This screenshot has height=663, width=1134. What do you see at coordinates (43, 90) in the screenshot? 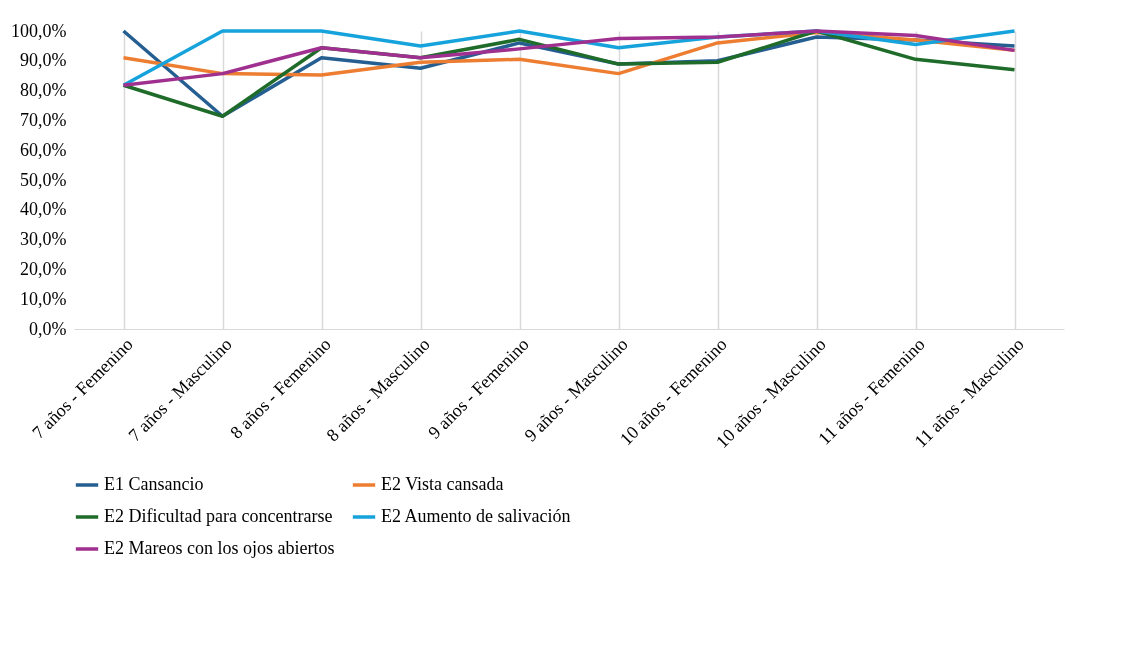
I see `y-tick-label: 80,0%` at bounding box center [43, 90].